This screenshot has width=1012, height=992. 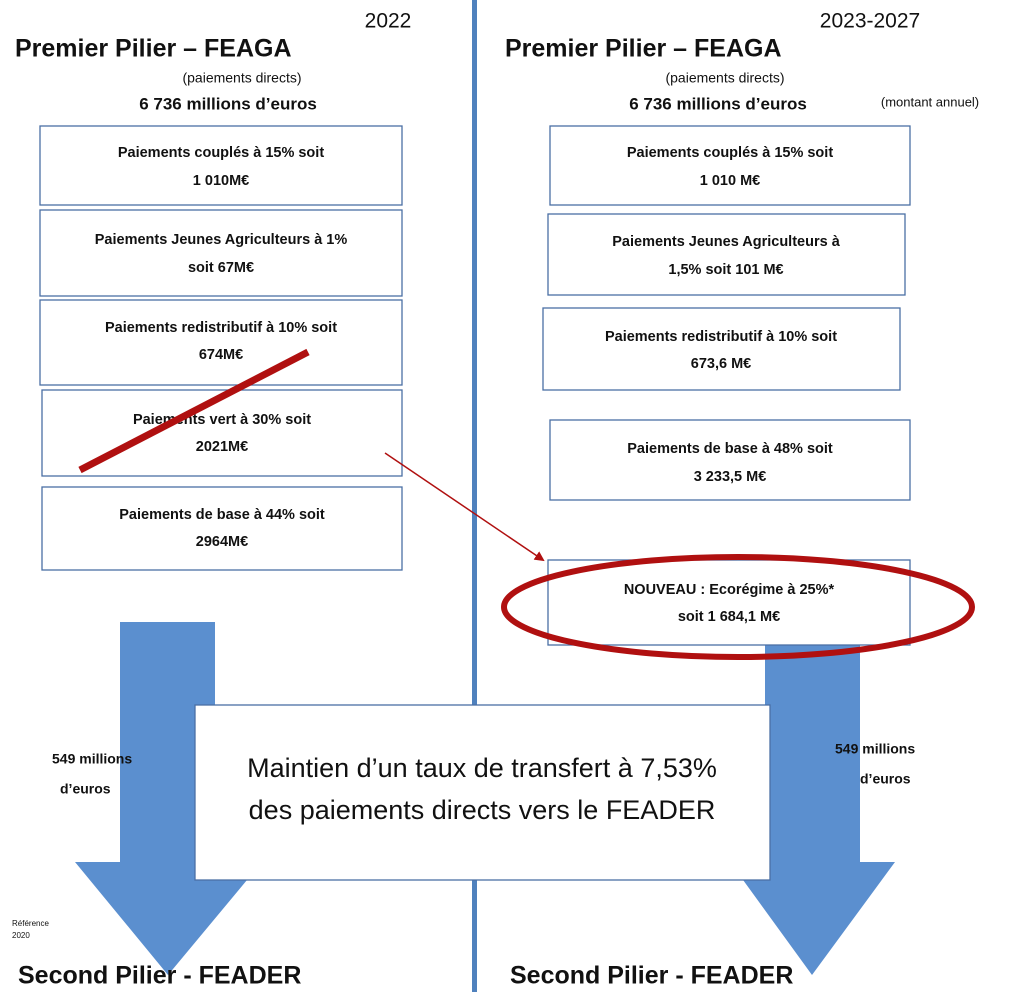 I want to click on box-text: Paiements de base à 48% soit, so click(x=730, y=449).